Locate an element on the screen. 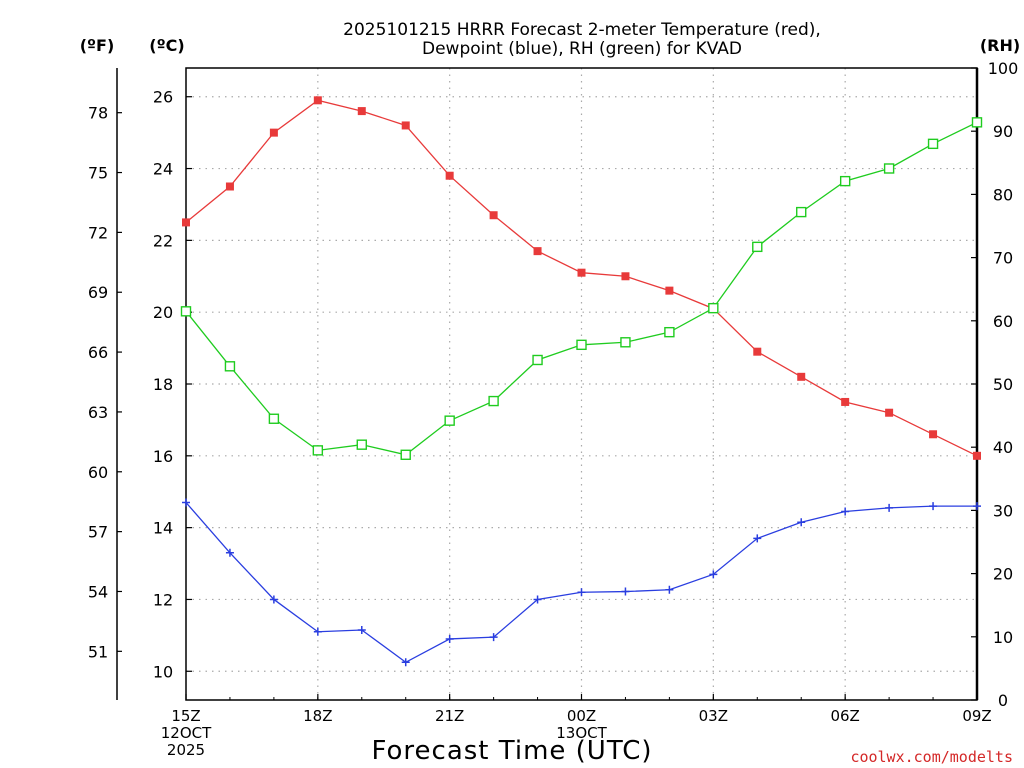 The width and height of the screenshot is (1024, 768). x-tick-label: 06Z is located at coordinates (844, 716).